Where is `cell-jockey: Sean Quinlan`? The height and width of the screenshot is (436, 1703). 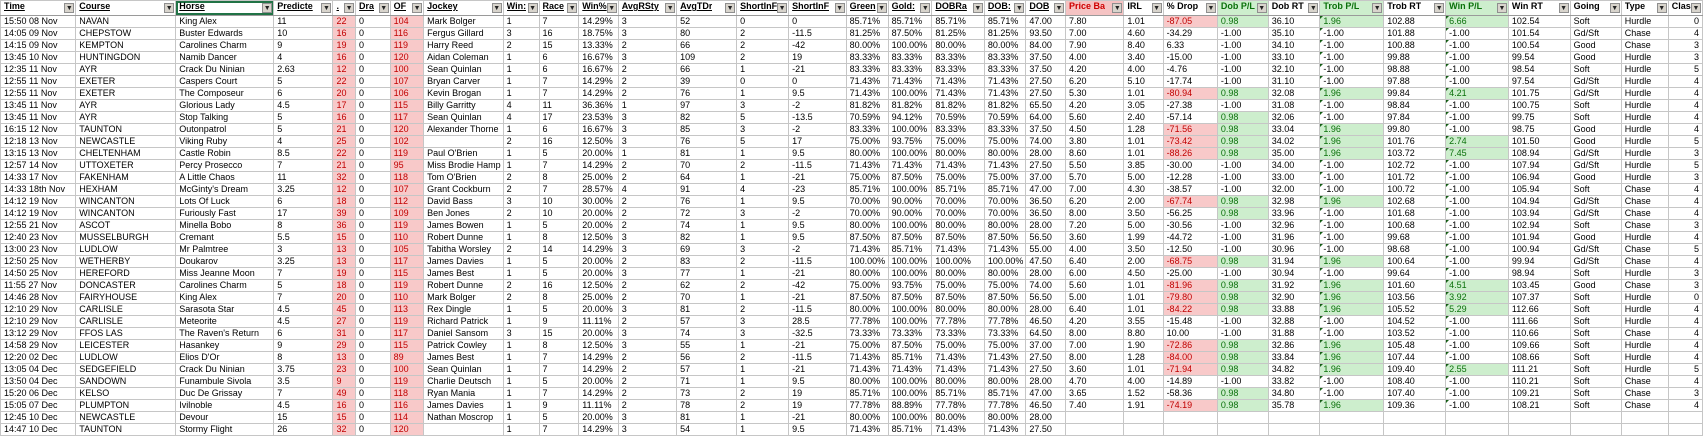
cell-jockey: Sean Quinlan is located at coordinates (463, 369).